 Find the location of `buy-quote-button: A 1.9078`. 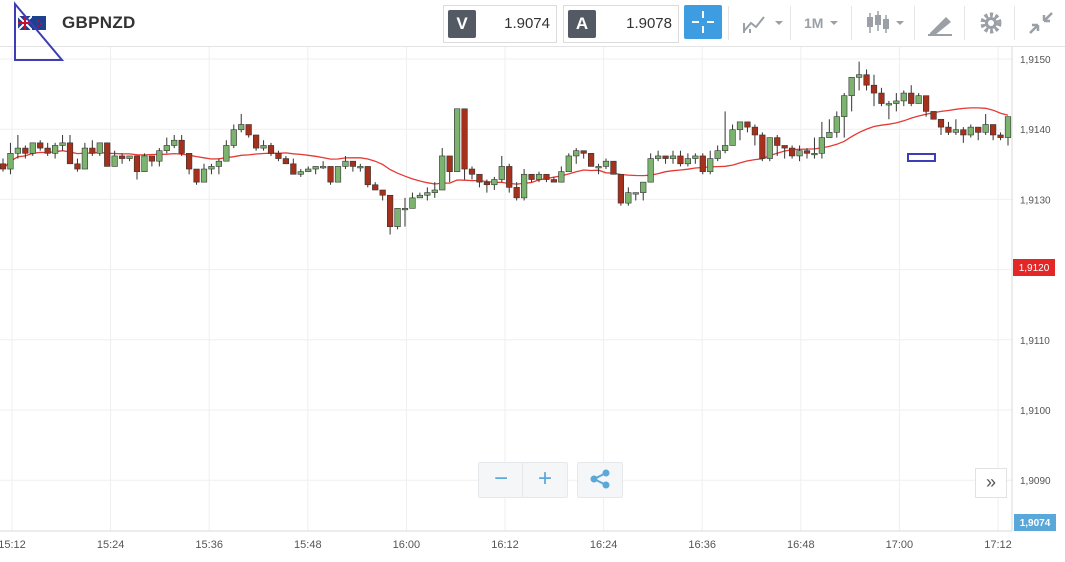

buy-quote-button: A 1.9078 is located at coordinates (621, 24).